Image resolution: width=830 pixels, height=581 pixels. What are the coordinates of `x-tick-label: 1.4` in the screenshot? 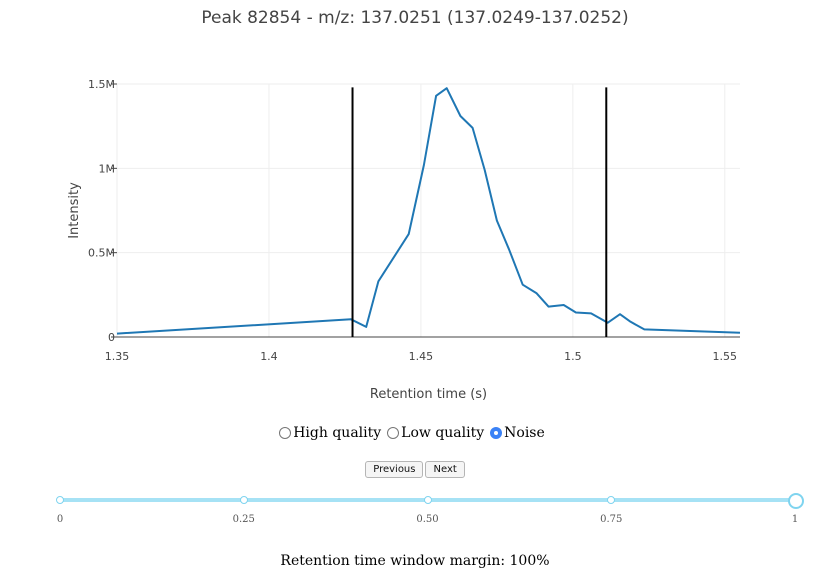 It's located at (269, 356).